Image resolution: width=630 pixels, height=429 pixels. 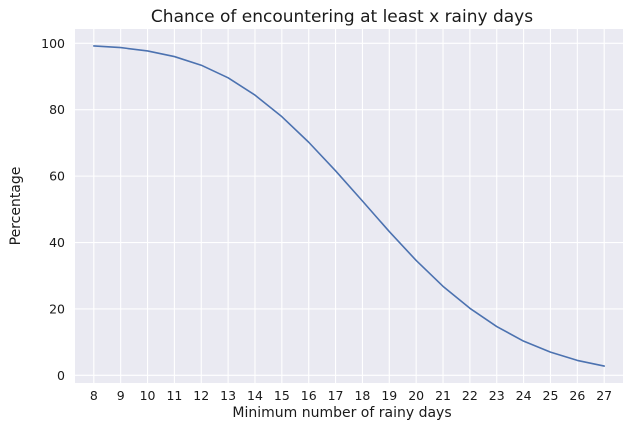 What do you see at coordinates (351, 395) in the screenshot?
I see `x-tick-labels: 8 9 10 11 12 13 14 15 16 17 18 19 20 21 22 23 24 25 26 27` at bounding box center [351, 395].